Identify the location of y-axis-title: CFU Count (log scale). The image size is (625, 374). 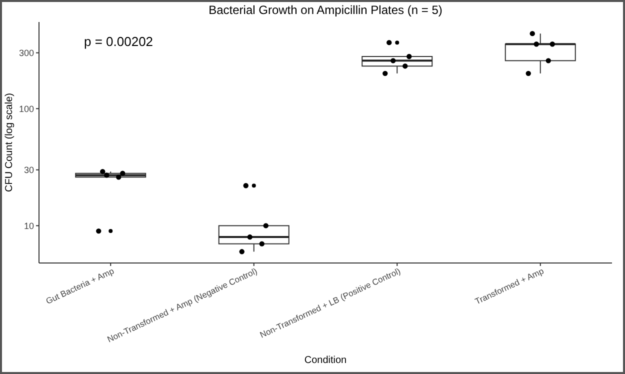
(9, 142).